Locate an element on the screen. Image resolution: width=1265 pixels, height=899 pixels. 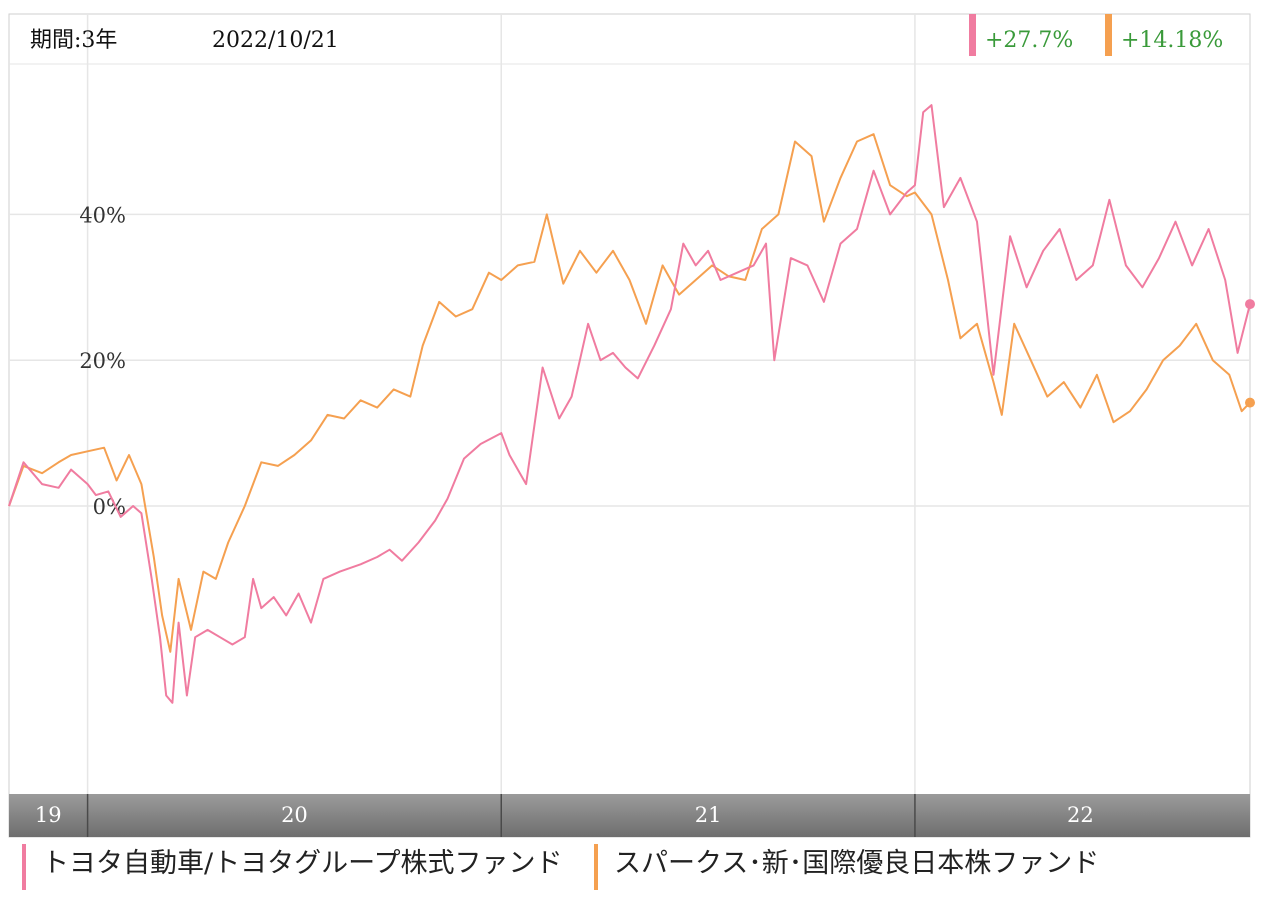
x-tick-label-20: 20 is located at coordinates (294, 815).